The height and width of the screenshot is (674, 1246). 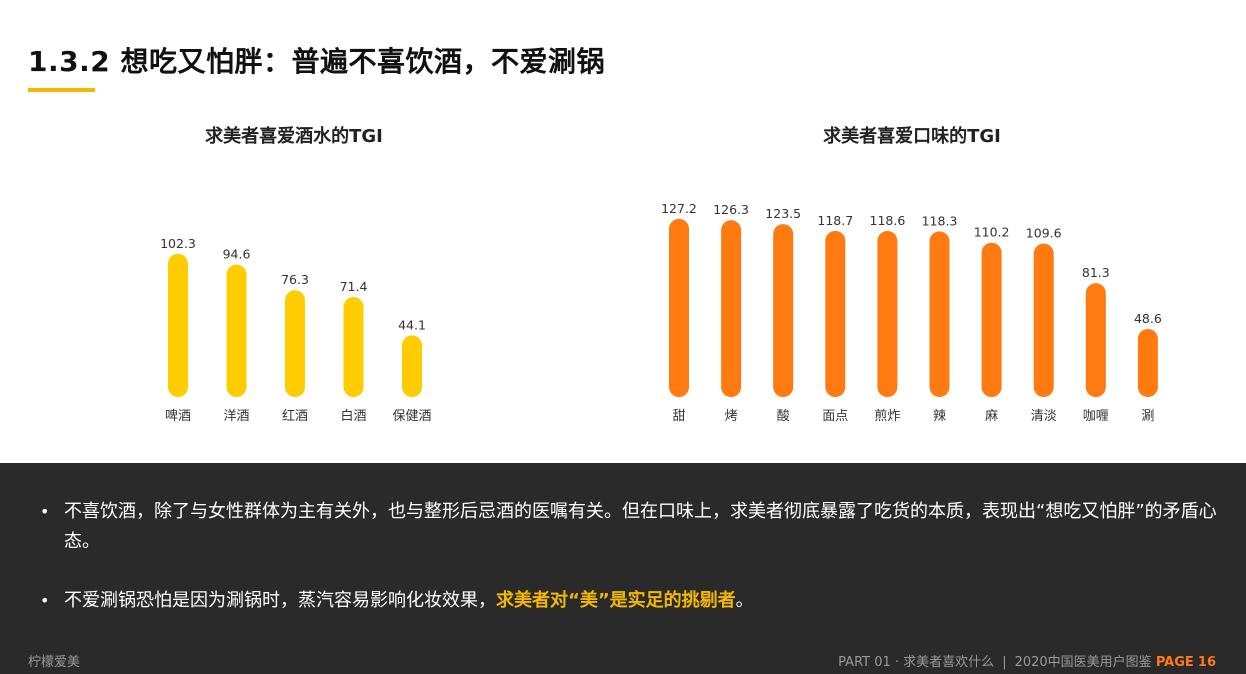 What do you see at coordinates (940, 220) in the screenshot?
I see `value-label-flavors-5: 118.3` at bounding box center [940, 220].